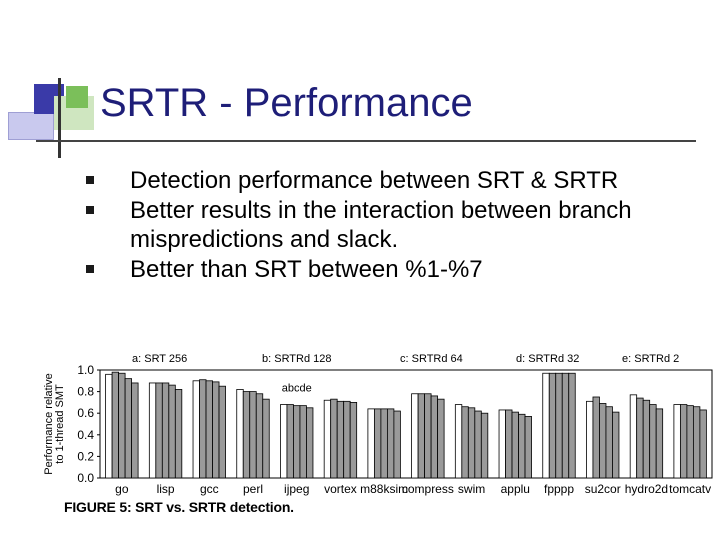  Describe the element at coordinates (166, 489) in the screenshot. I see `x-tick-label: lisp` at that location.